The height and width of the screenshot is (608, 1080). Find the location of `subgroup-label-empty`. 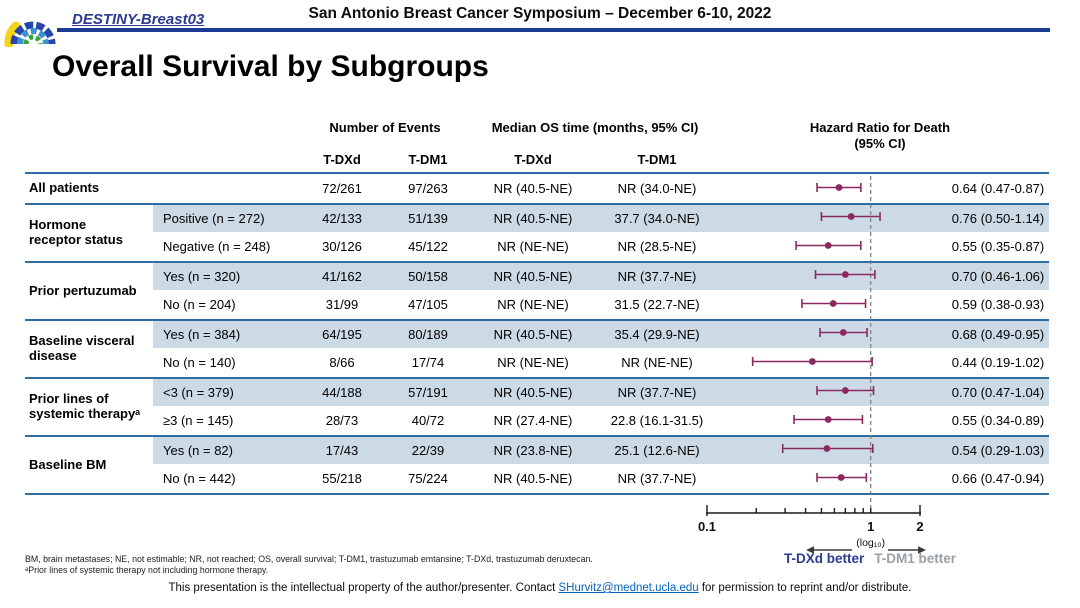

subgroup-label-empty is located at coordinates (226, 188).